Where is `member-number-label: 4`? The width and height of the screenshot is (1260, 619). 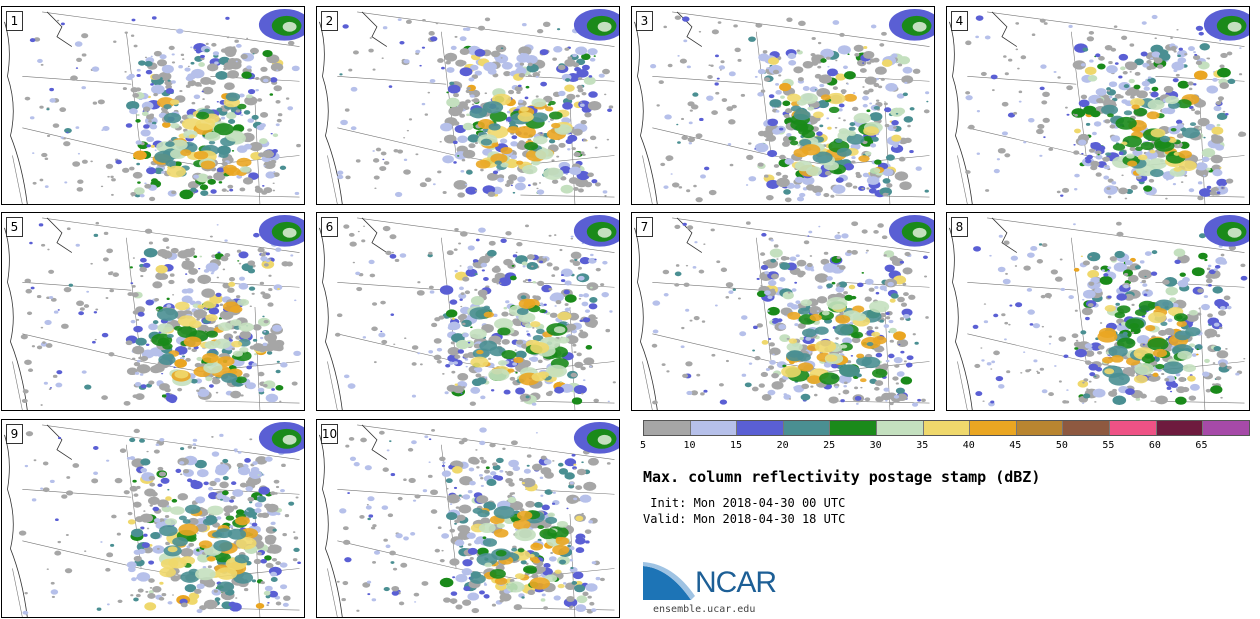 member-number-label: 4 is located at coordinates (959, 21).